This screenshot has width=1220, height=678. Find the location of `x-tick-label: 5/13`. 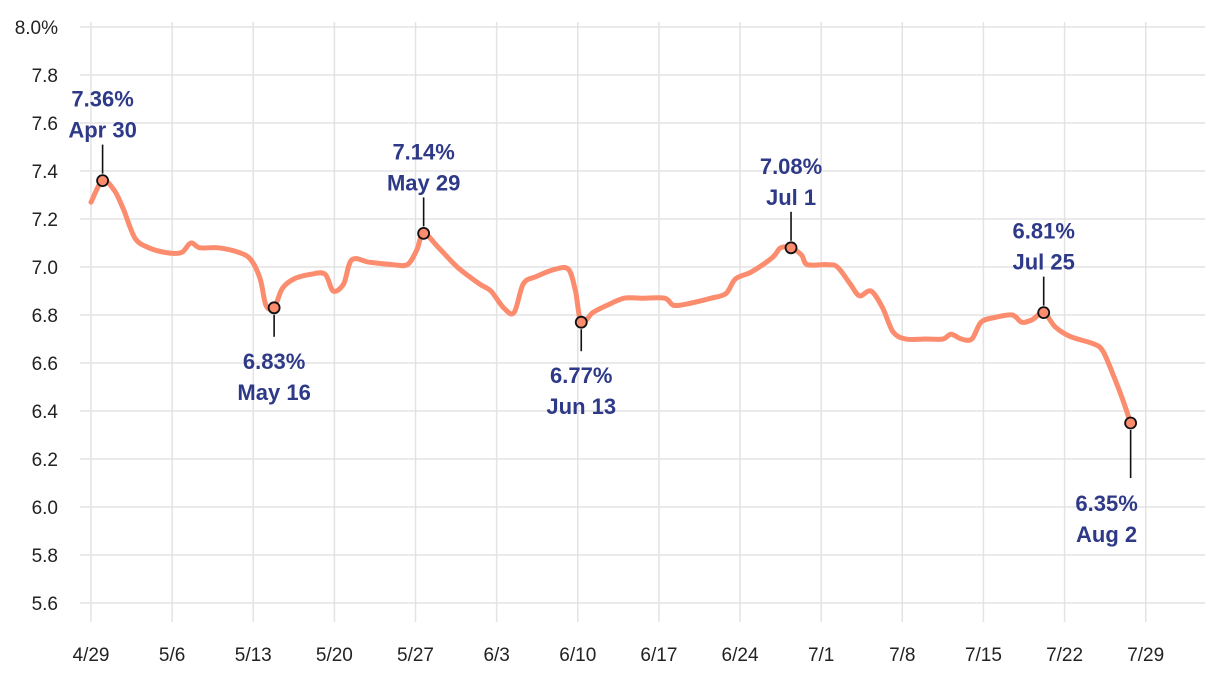

x-tick-label: 5/13 is located at coordinates (253, 655).